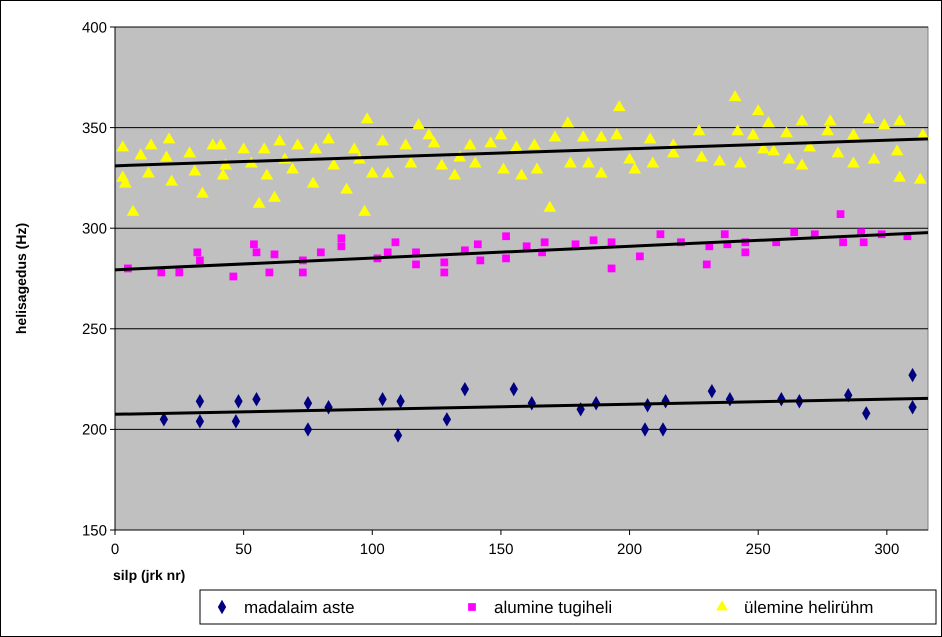 The image size is (942, 637). What do you see at coordinates (149, 575) in the screenshot?
I see `x-axis-title: silp (jrk nr)` at bounding box center [149, 575].